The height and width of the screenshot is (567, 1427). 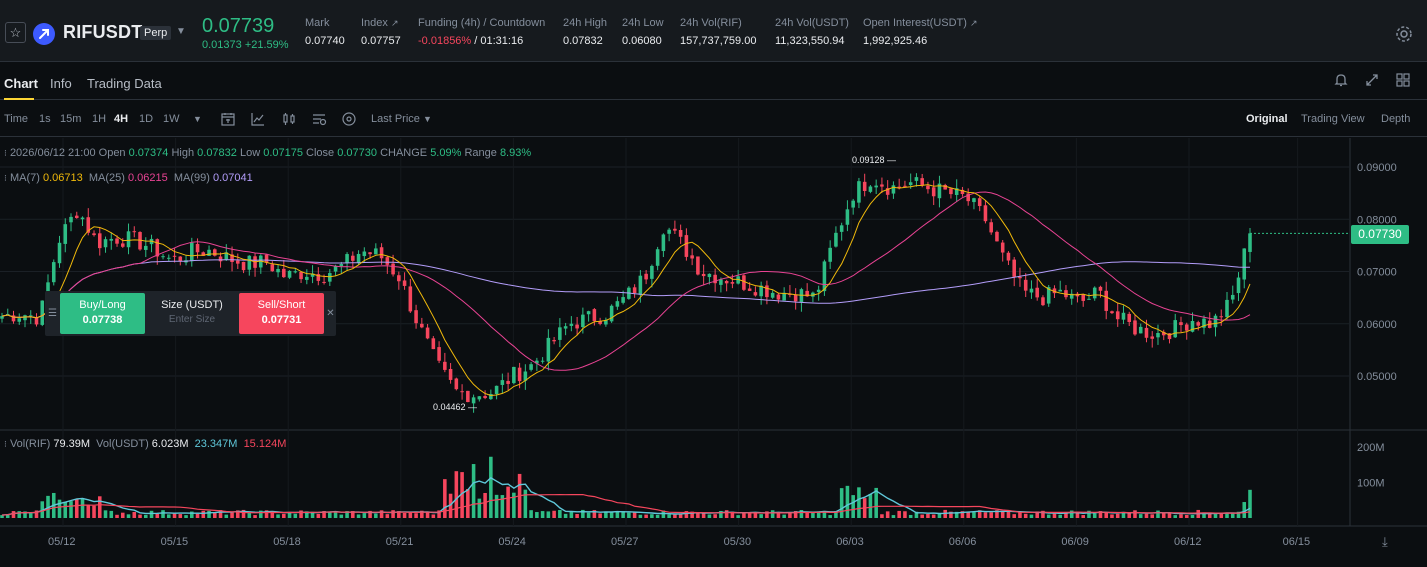 What do you see at coordinates (16, 119) in the screenshot?
I see `interval-time: Time` at bounding box center [16, 119].